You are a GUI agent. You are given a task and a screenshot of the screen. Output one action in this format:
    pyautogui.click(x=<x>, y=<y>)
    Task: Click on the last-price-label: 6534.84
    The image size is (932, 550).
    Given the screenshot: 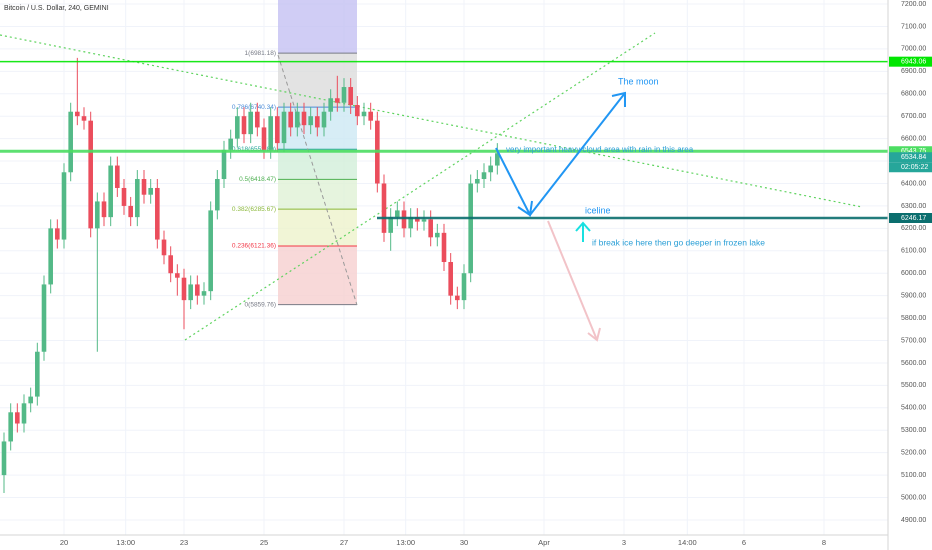 What is the action you would take?
    pyautogui.click(x=913, y=157)
    